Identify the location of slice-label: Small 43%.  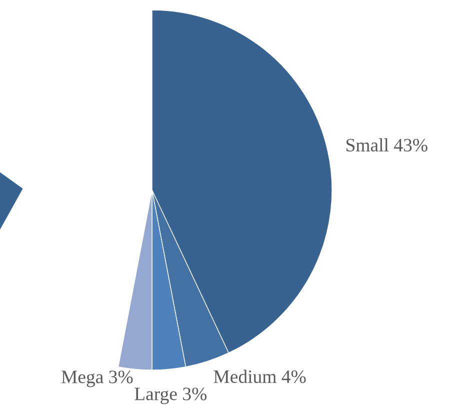
(387, 145).